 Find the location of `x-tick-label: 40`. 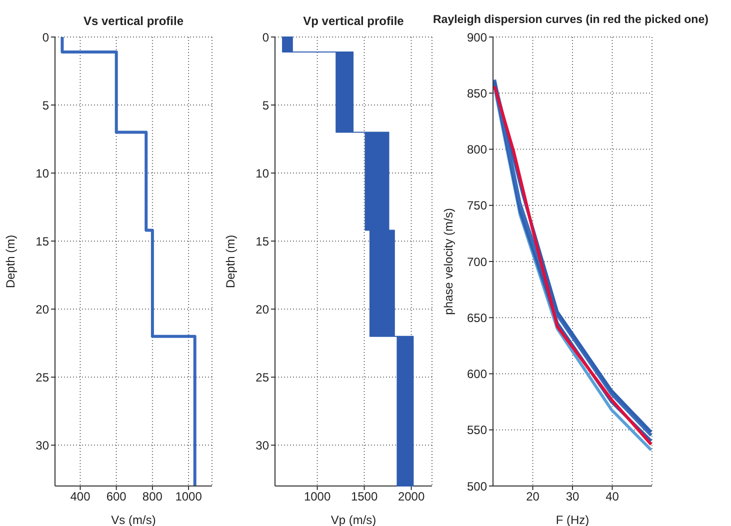

x-tick-label: 40 is located at coordinates (613, 497).